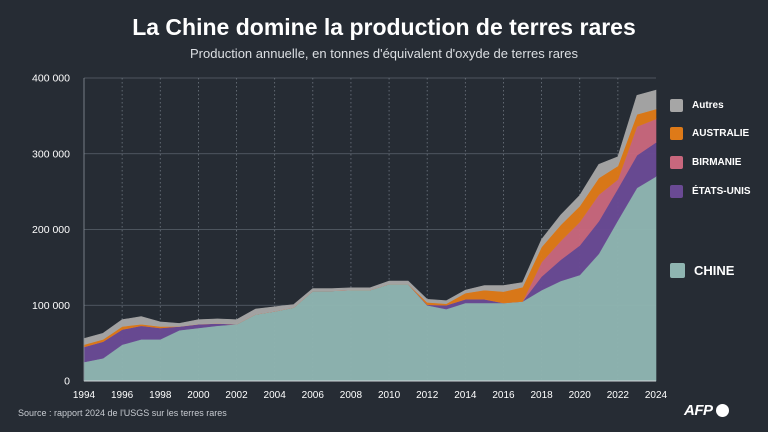 The image size is (768, 432). Describe the element at coordinates (313, 395) in the screenshot. I see `x-tick-label: 2006` at that location.